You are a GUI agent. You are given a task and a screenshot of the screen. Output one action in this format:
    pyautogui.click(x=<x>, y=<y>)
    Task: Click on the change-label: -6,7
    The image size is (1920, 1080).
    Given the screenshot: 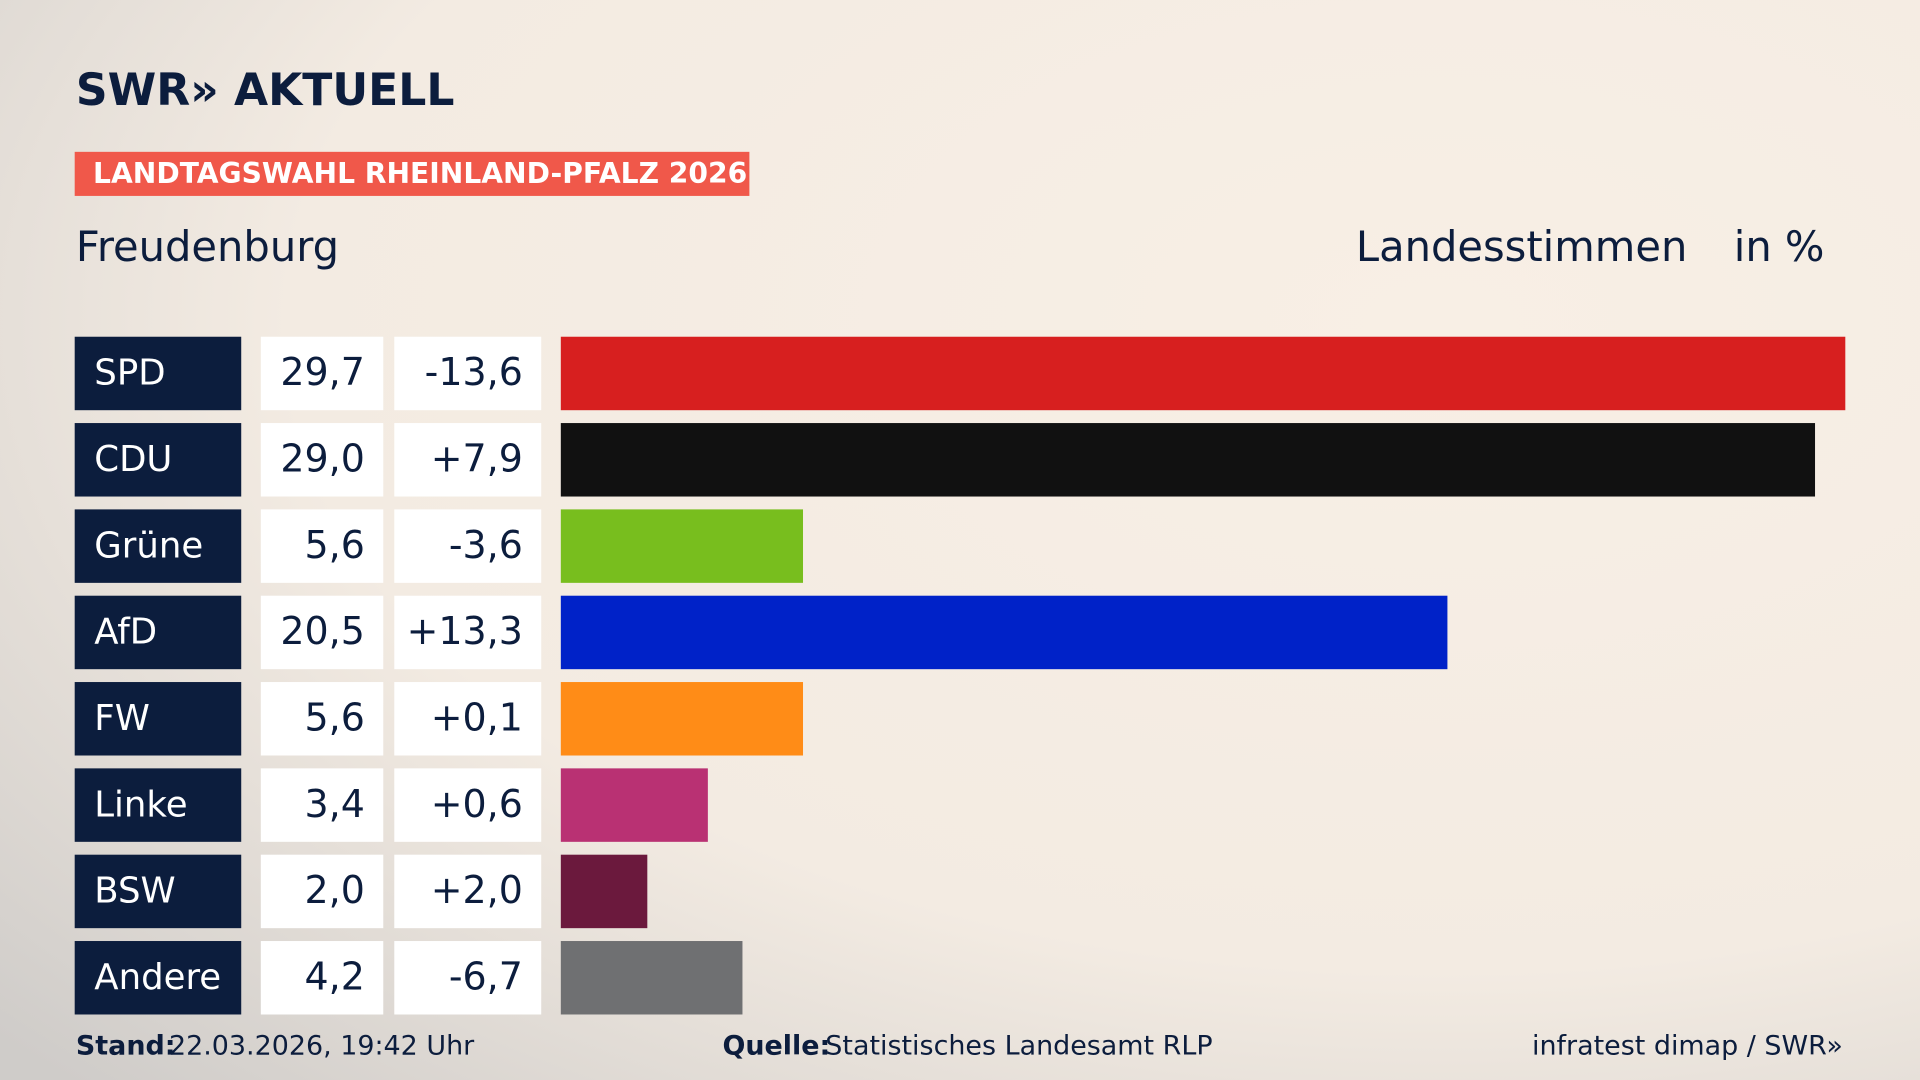 What is the action you would take?
    pyautogui.click(x=486, y=976)
    